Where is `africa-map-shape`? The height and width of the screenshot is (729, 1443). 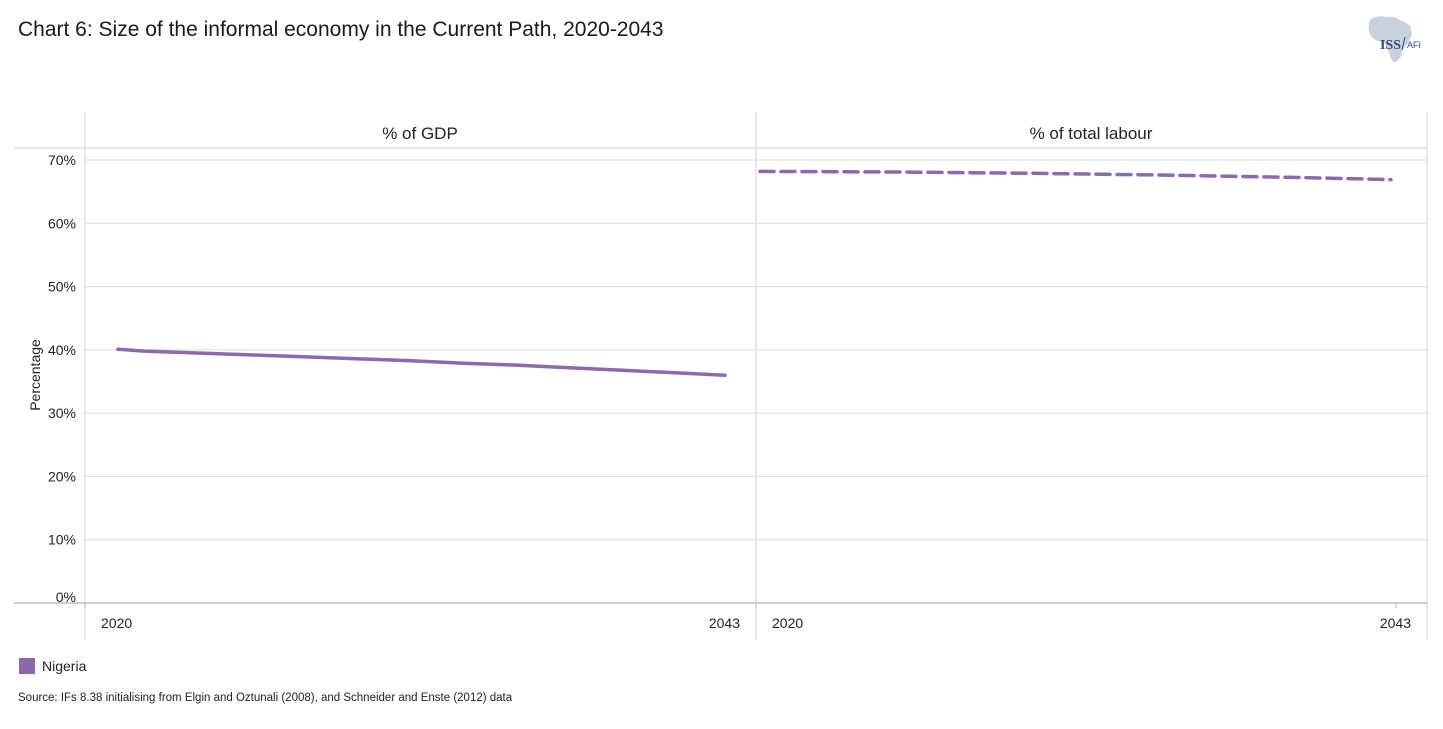 africa-map-shape is located at coordinates (1390, 39).